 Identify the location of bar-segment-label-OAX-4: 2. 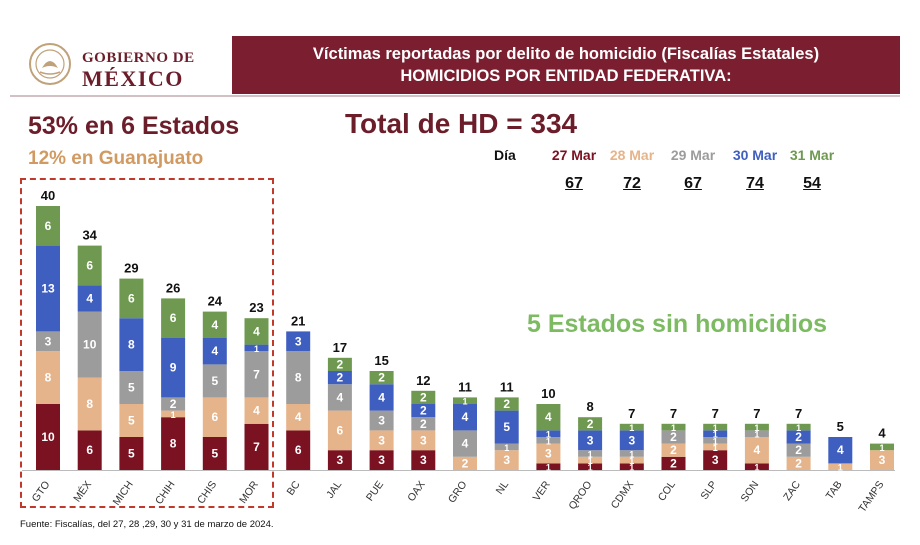
(423, 397).